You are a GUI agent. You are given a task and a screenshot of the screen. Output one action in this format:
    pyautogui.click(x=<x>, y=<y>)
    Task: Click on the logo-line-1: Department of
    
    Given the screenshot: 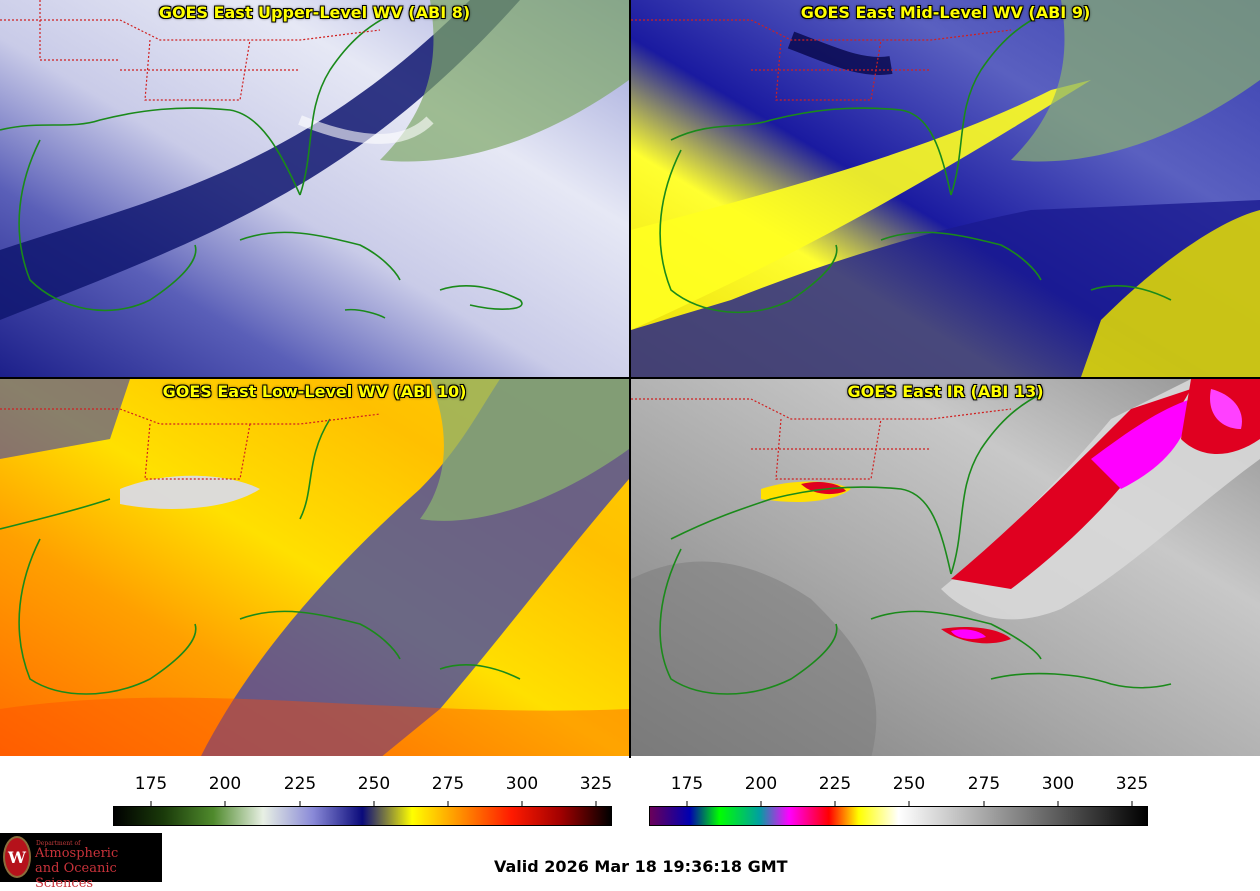 What is the action you would take?
    pyautogui.click(x=58, y=843)
    